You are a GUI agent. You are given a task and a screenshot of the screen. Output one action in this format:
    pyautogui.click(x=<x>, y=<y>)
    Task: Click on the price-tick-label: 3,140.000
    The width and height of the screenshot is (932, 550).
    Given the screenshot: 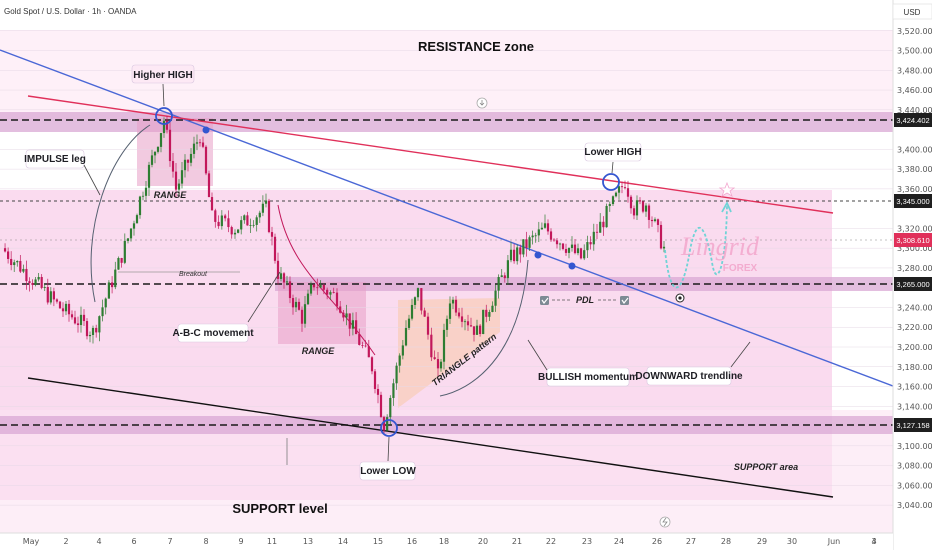 What is the action you would take?
    pyautogui.click(x=914, y=406)
    